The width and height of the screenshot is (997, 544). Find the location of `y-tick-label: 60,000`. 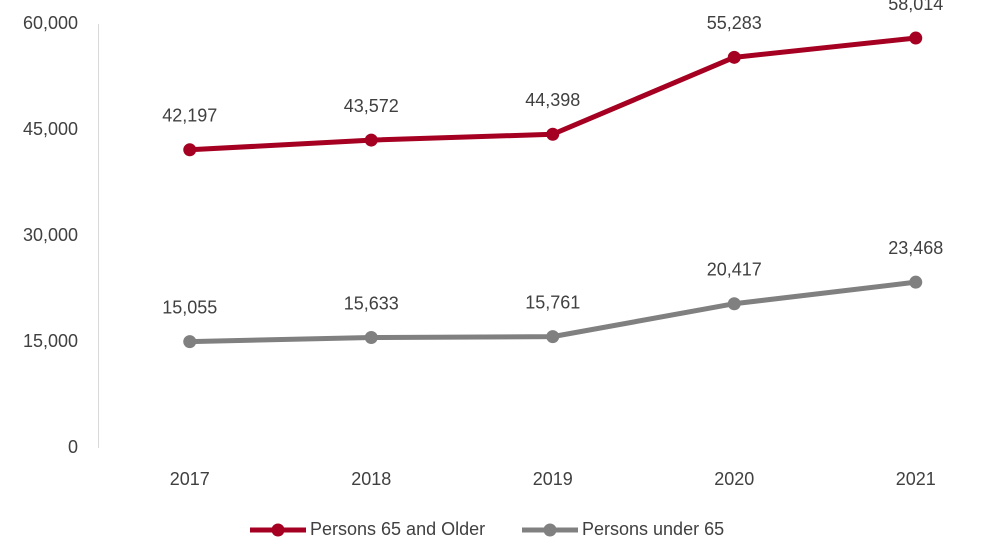

y-tick-label: 60,000 is located at coordinates (50, 23).